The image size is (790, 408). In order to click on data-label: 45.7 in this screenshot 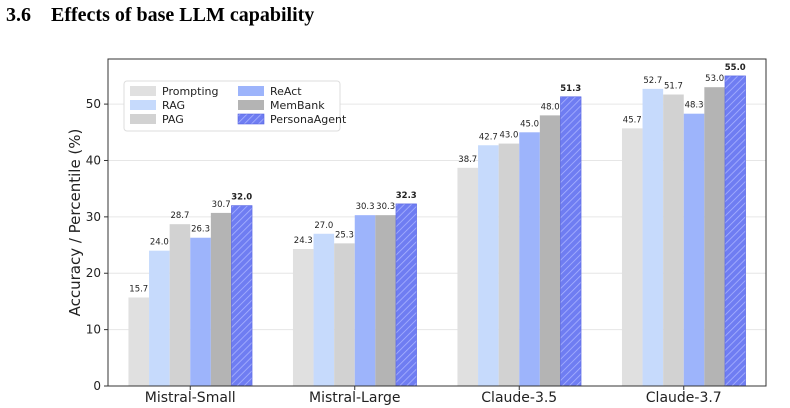, I will do `click(632, 120)`.